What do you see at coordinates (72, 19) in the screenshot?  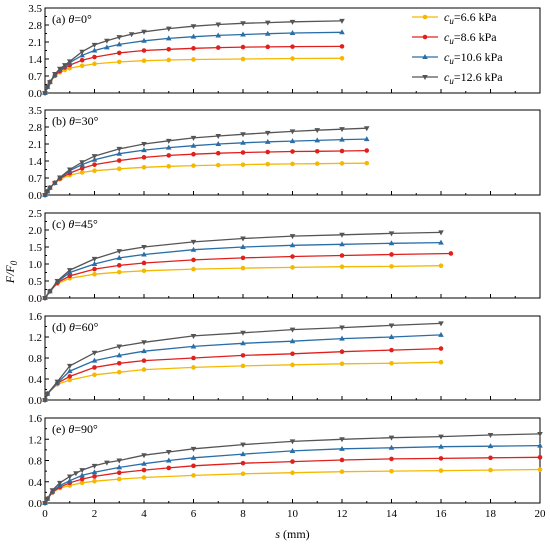 I see `panel-title: (a) θ=0°` at bounding box center [72, 19].